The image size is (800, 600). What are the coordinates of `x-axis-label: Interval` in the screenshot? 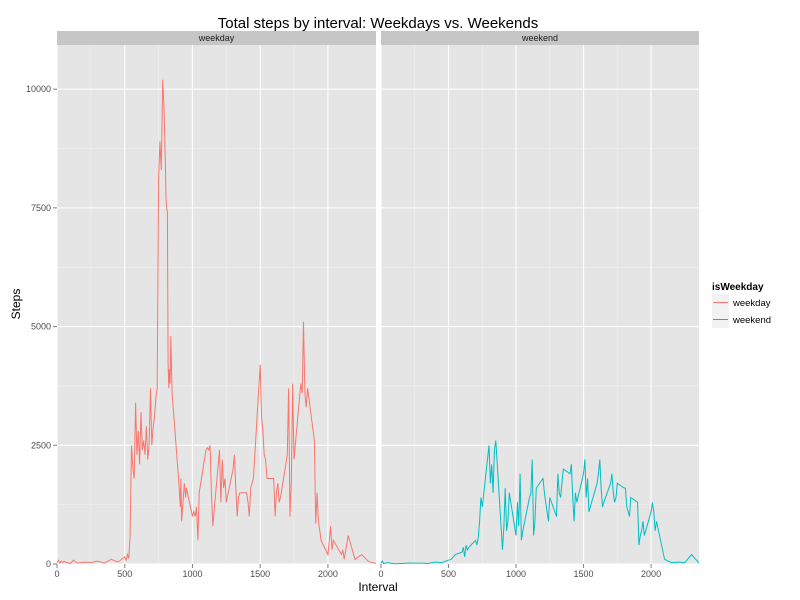 It's located at (377, 587).